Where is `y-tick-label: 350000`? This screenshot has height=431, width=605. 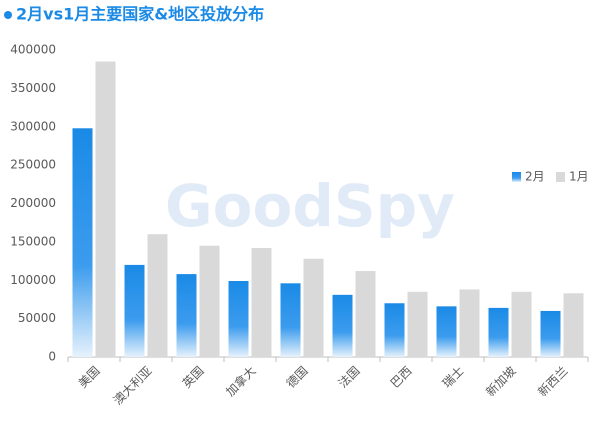 y-tick-label: 350000 is located at coordinates (33, 88).